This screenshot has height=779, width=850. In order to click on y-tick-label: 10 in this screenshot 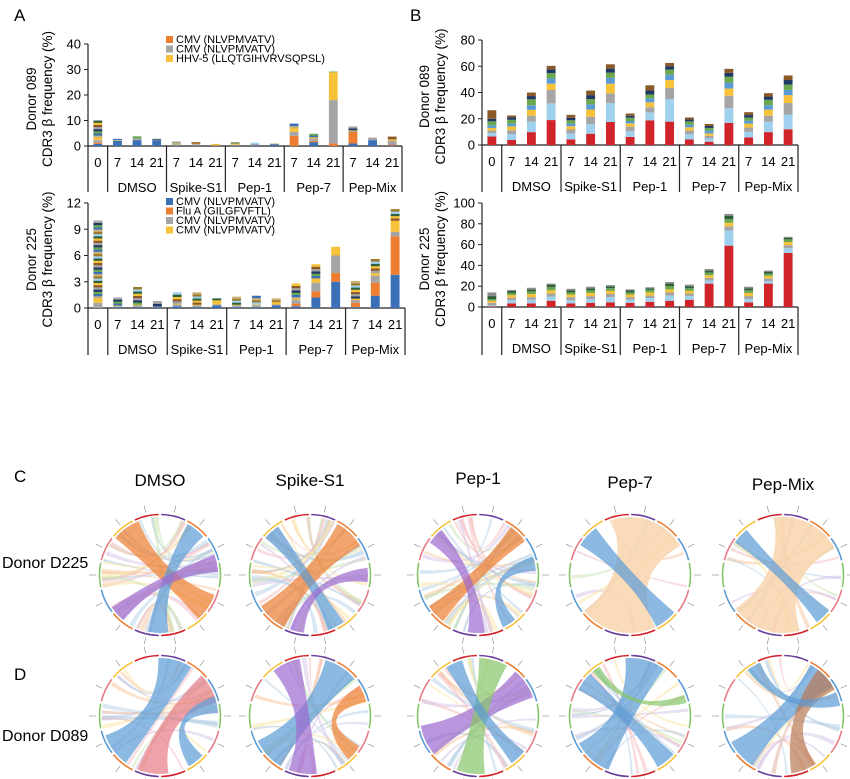, I will do `click(74, 120)`.